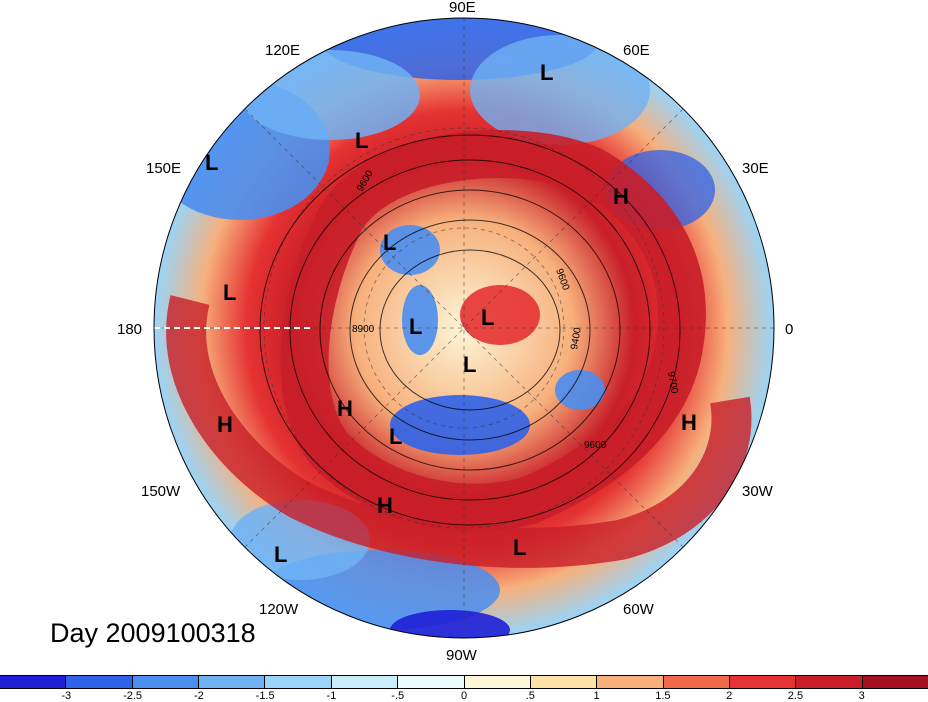 The height and width of the screenshot is (702, 928). I want to click on contour-label: 8900, so click(363, 329).